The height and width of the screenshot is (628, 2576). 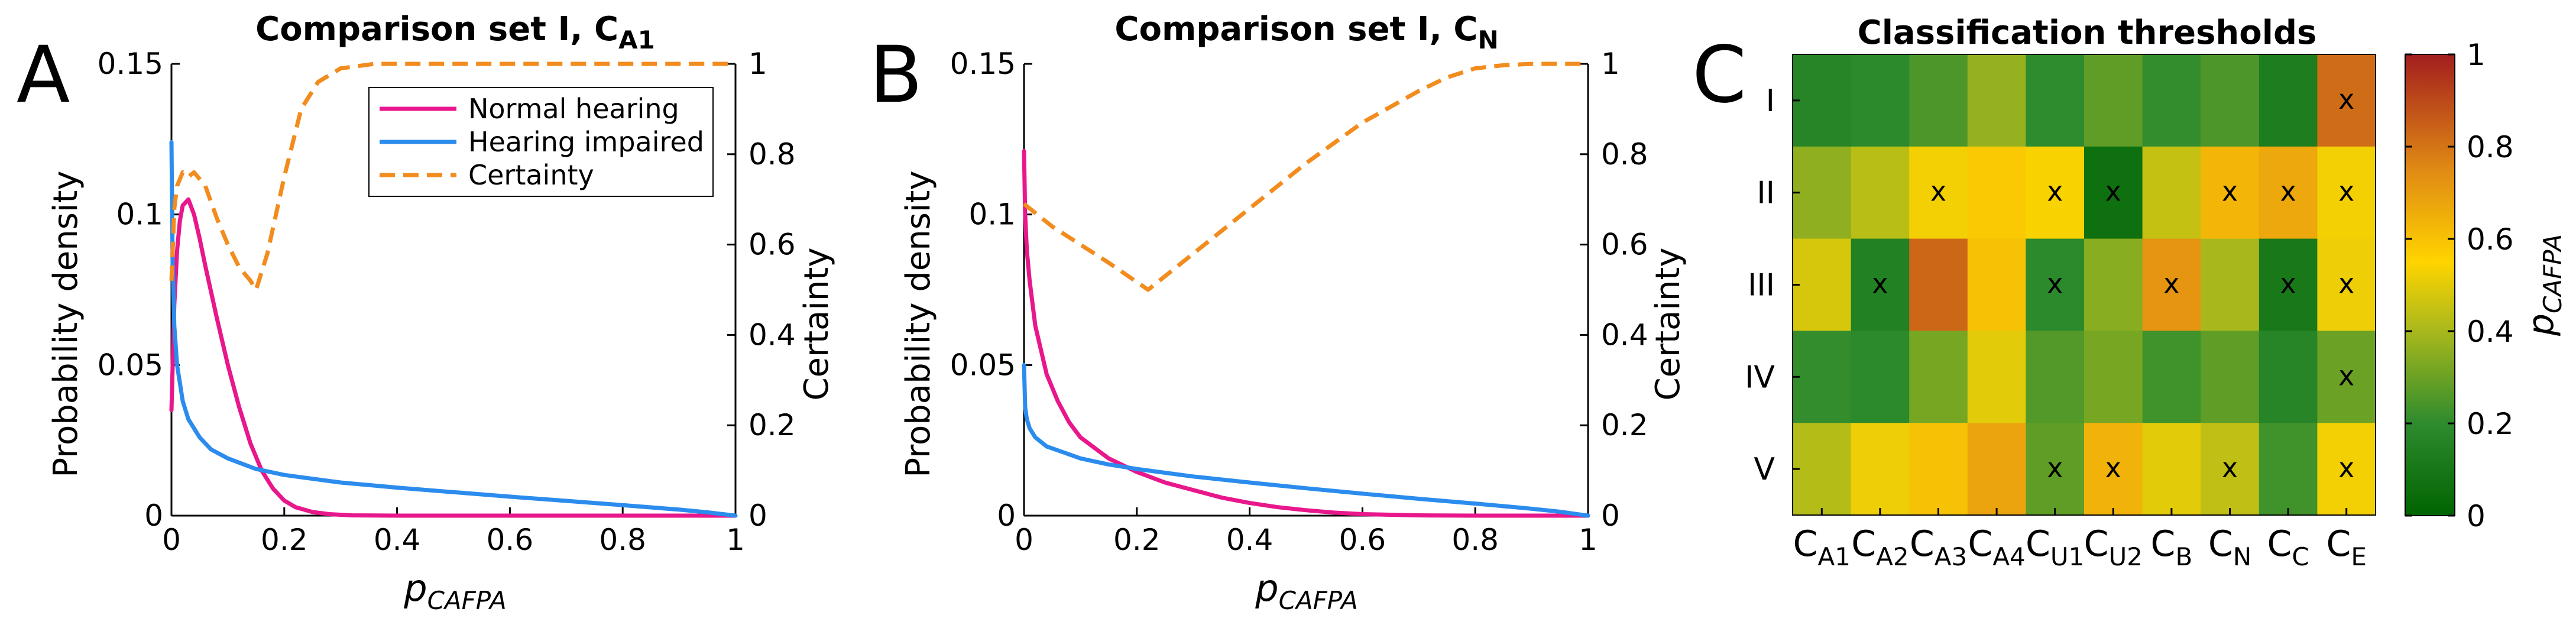 What do you see at coordinates (1006, 515) in the screenshot?
I see `y-tick-label-left: 0` at bounding box center [1006, 515].